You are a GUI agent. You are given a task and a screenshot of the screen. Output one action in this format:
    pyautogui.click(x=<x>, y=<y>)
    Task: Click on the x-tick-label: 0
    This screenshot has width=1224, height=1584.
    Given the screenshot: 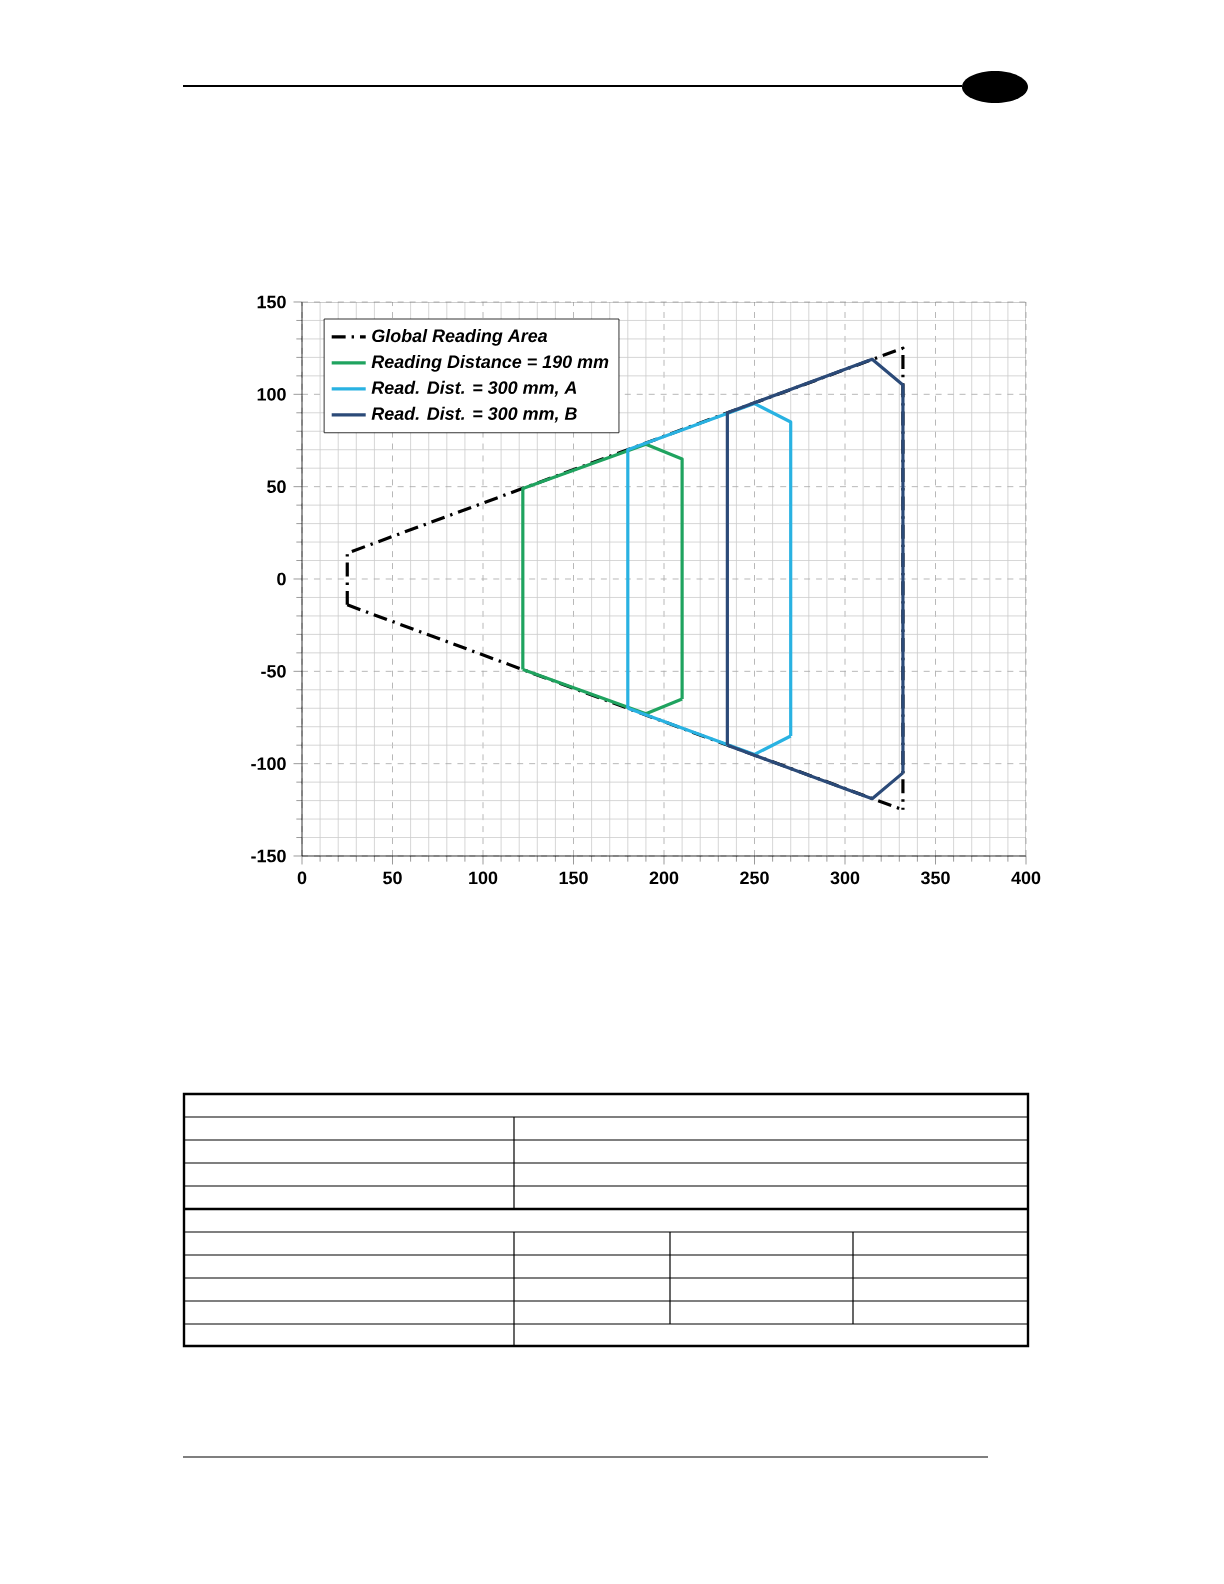 What is the action you would take?
    pyautogui.click(x=302, y=878)
    